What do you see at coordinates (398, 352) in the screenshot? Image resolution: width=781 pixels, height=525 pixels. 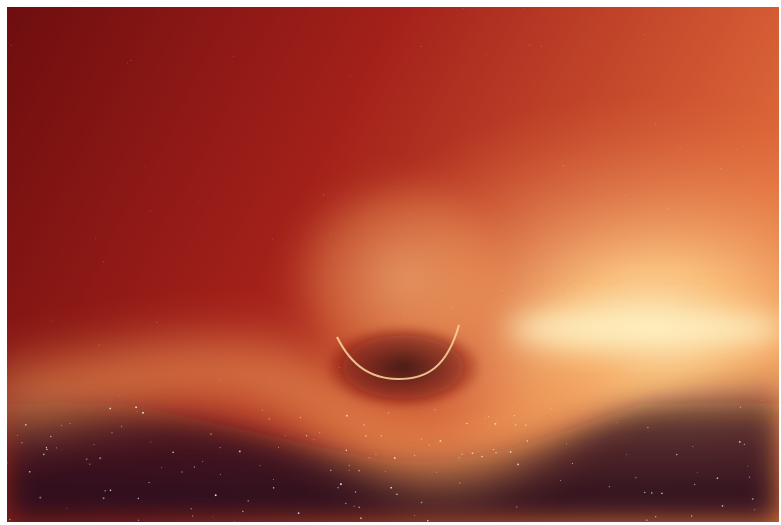 I see `photon-ring` at bounding box center [398, 352].